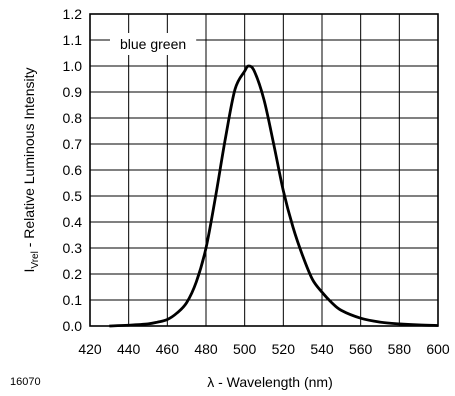 The image size is (455, 396). I want to click on y-axis-label-main: I, so click(29, 271).